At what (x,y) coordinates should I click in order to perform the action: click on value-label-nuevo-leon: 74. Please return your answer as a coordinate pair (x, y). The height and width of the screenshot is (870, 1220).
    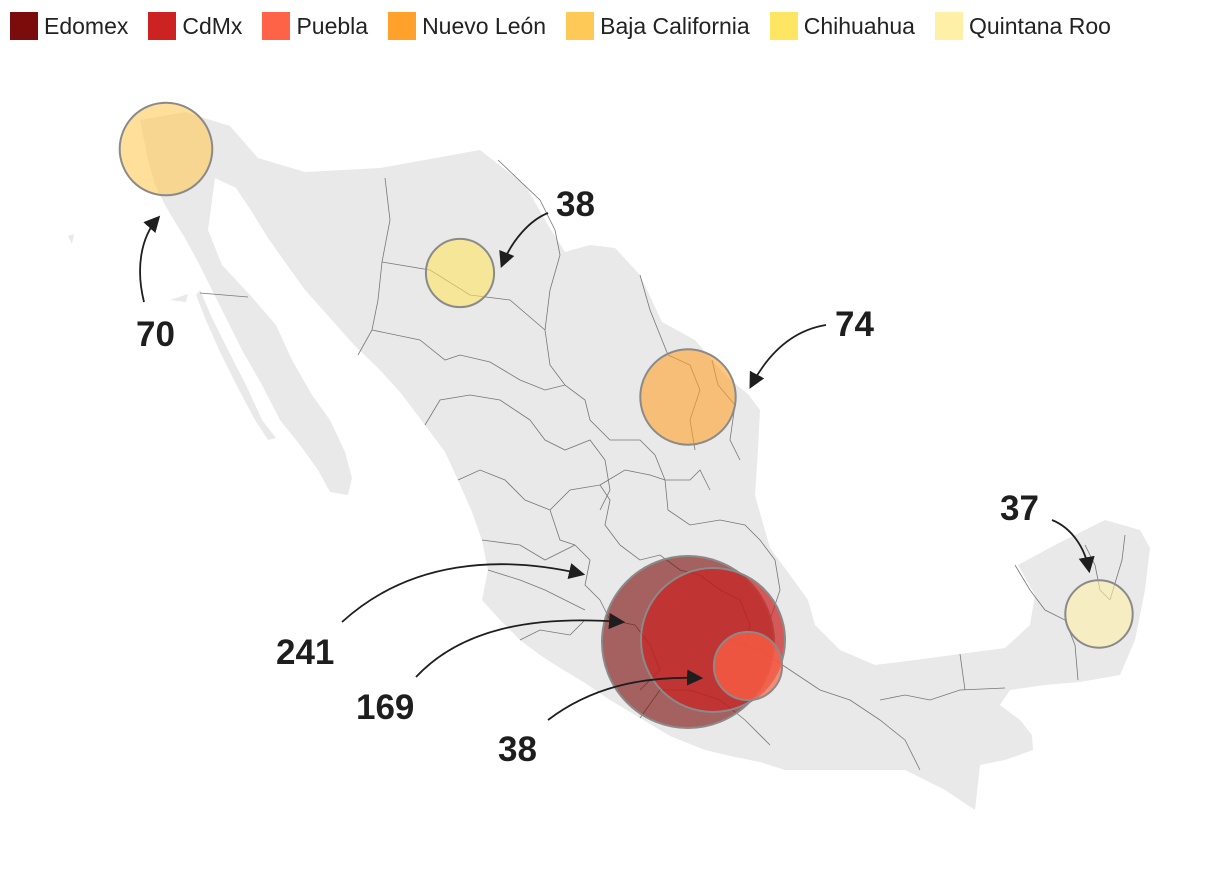
    Looking at the image, I should click on (854, 324).